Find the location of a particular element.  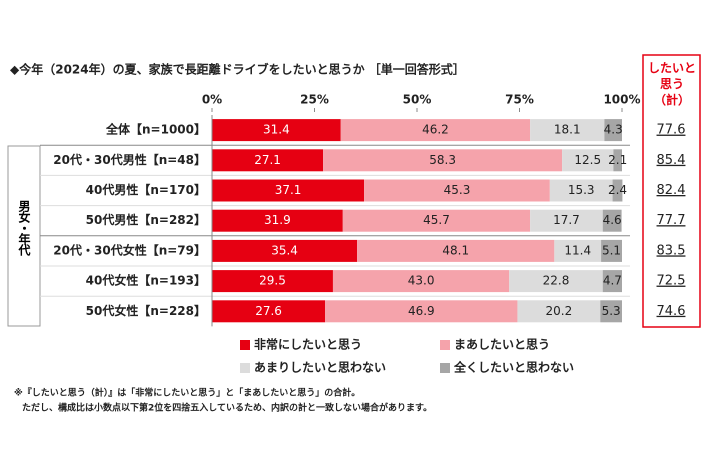

group-label: 男女・年代 is located at coordinates (24, 227).